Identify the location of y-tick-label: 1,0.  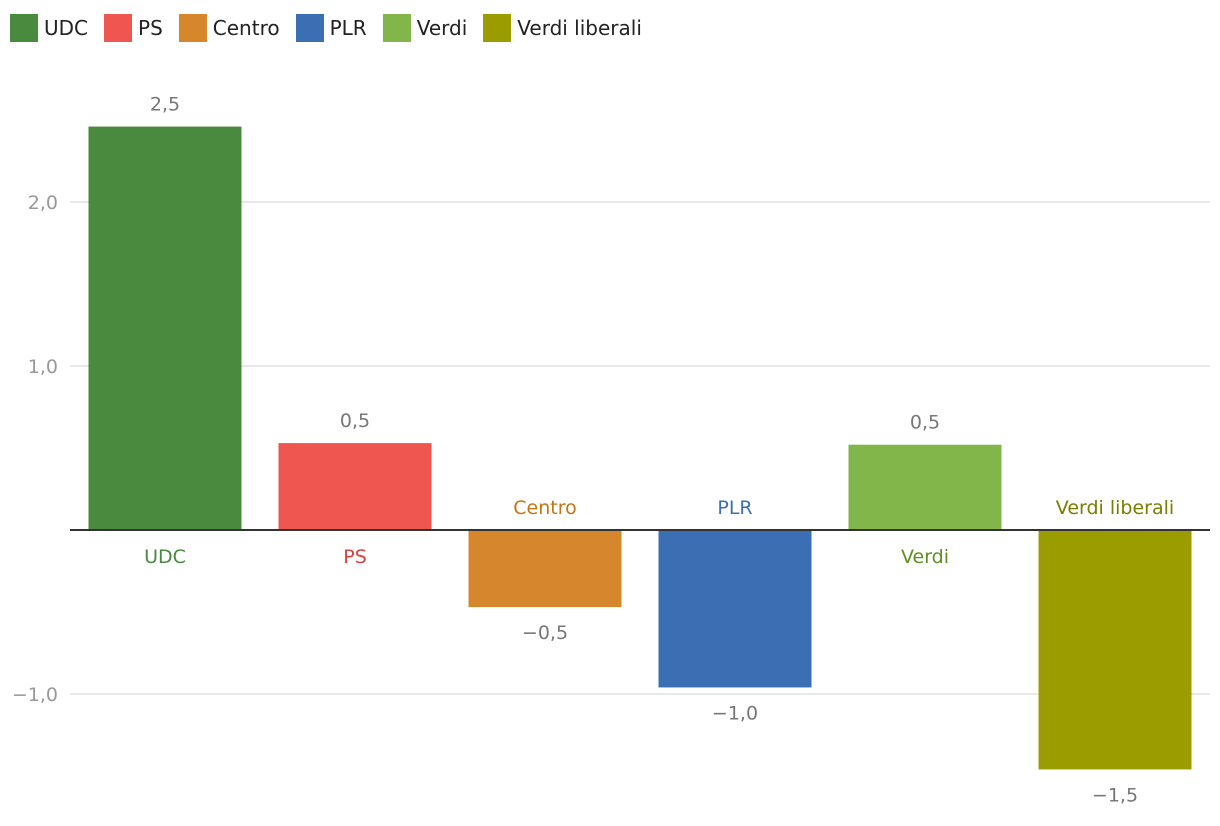
(43, 367).